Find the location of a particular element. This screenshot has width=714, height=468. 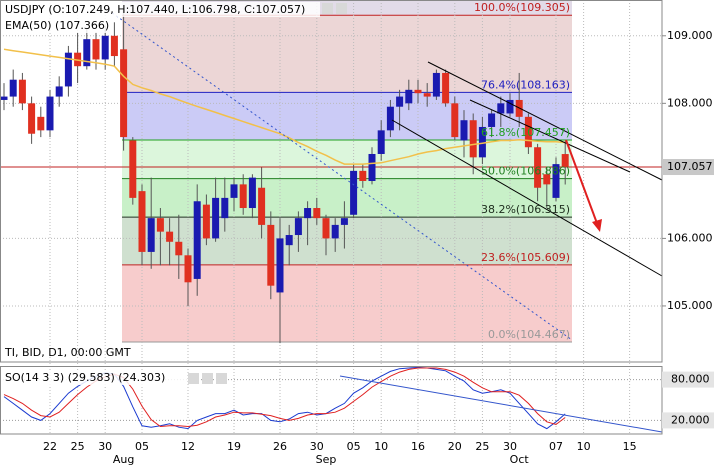

x-tick-label: 15 is located at coordinates (630, 446).